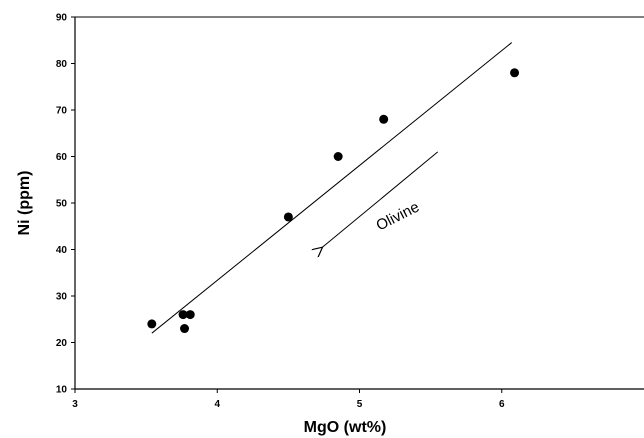  Describe the element at coordinates (345, 427) in the screenshot. I see `x-axis-title: MgO (wt%)` at that location.